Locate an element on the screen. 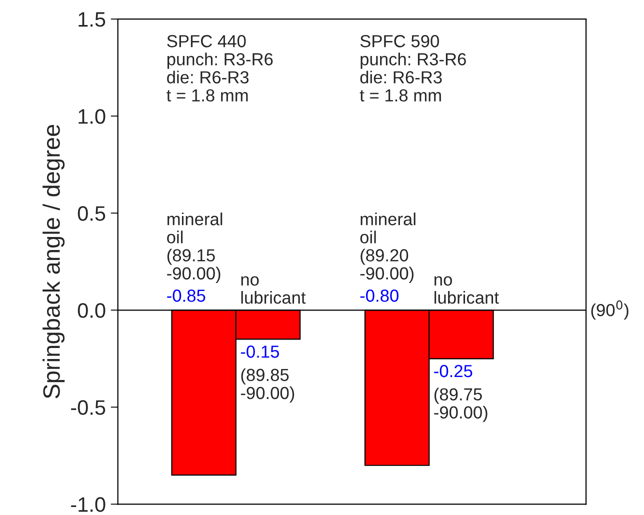 The width and height of the screenshot is (644, 515). annotation: mineral oil (89.20 -90.00) is located at coordinates (388, 247).